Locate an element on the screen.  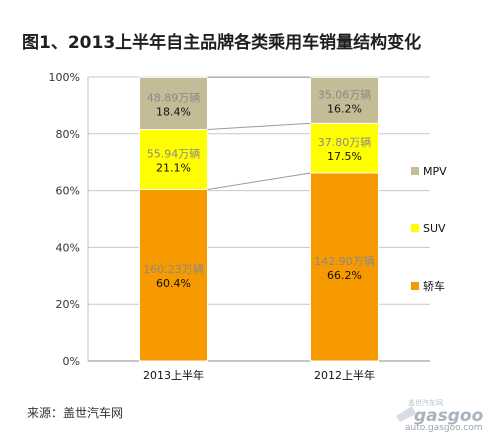
gasgoo-logo-watermark: 盖世汽车网 gasgoo is located at coordinates (440, 412).